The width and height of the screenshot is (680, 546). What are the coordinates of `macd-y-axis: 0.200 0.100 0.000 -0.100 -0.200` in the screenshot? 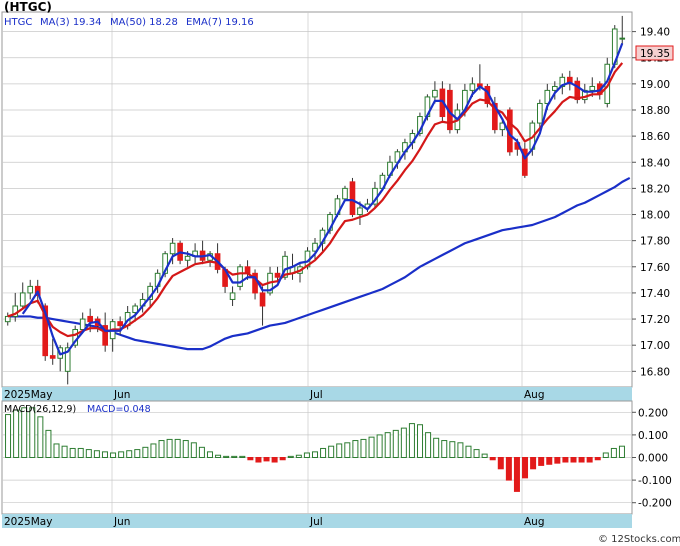 It's located at (652, 458).